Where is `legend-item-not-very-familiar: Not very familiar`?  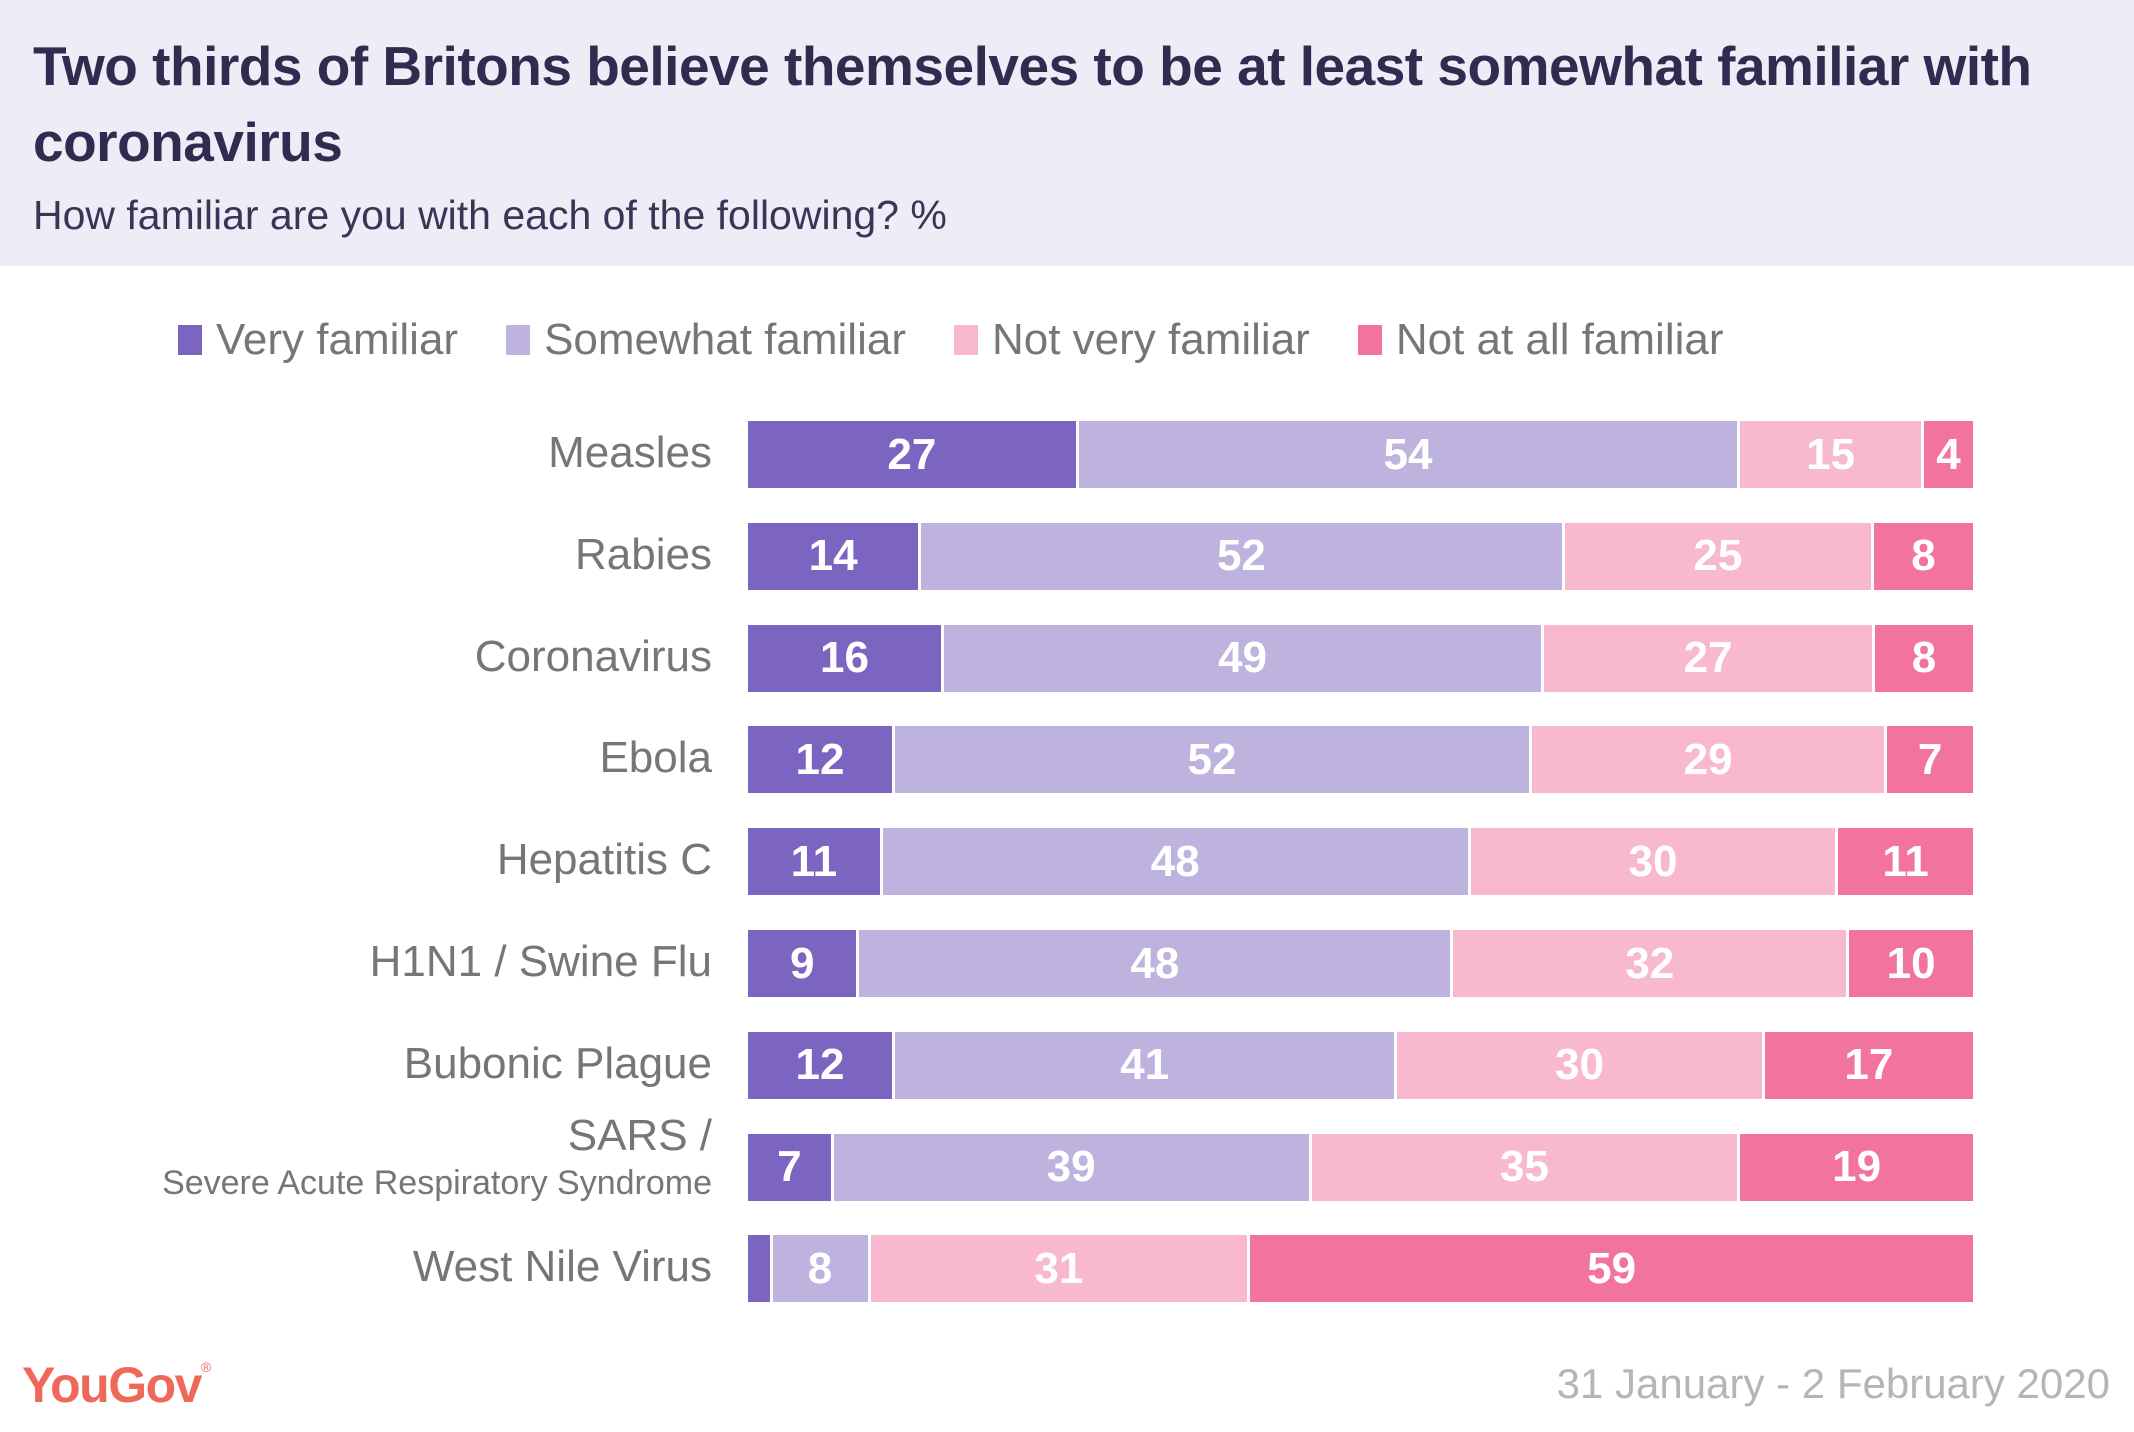
legend-item-not-very-familiar: Not very familiar is located at coordinates (1131, 340).